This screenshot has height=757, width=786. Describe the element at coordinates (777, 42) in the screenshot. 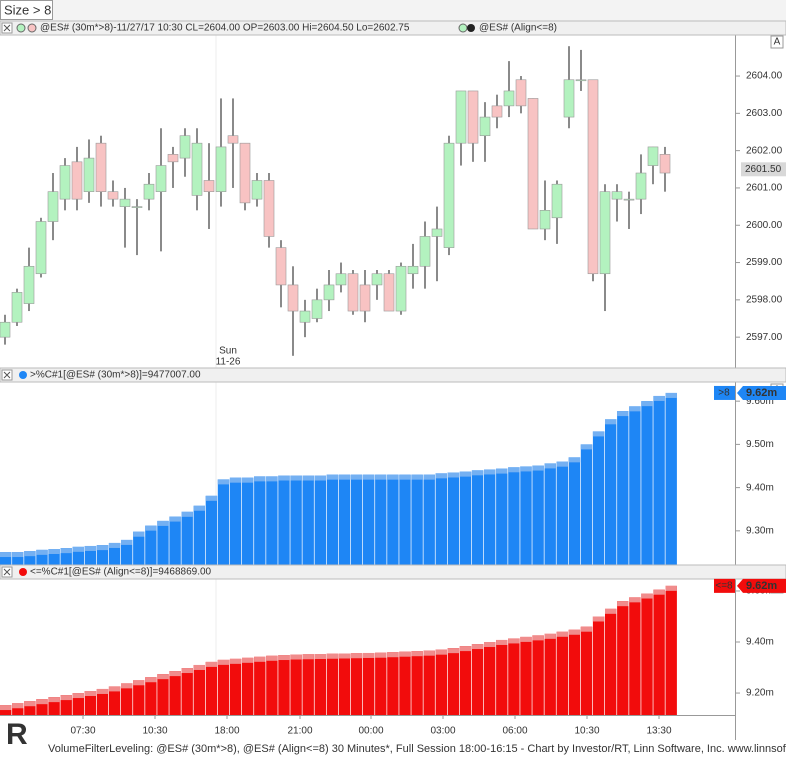

I see `autoscale-button` at that location.